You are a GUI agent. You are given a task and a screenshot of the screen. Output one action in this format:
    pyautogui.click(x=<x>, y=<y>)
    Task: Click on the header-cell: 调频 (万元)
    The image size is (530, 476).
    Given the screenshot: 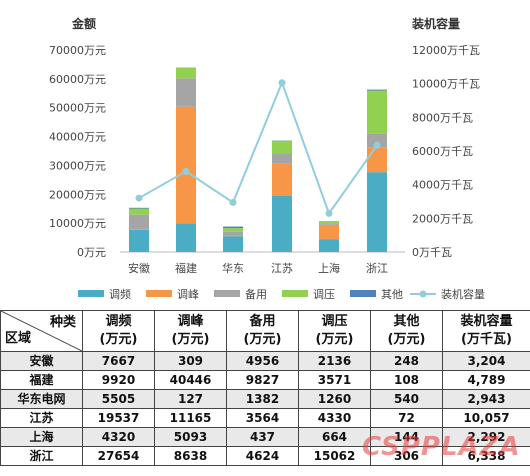 What is the action you would take?
    pyautogui.click(x=118, y=331)
    